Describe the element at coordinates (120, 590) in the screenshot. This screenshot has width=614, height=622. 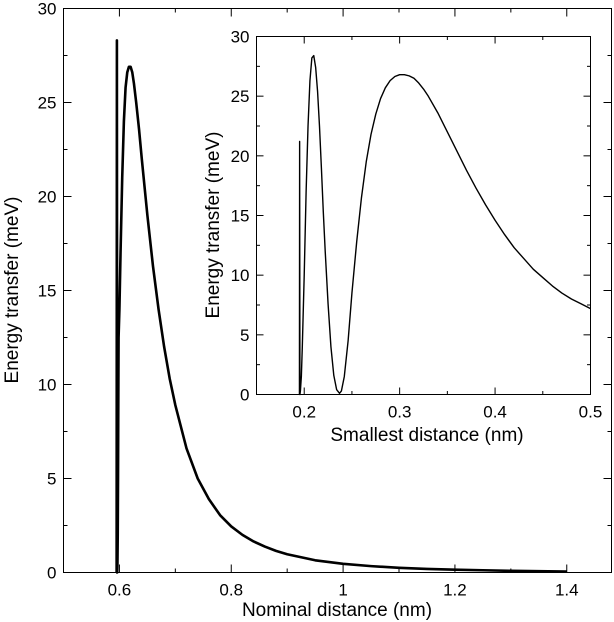
I see `main-x-tick-label: 0.6` at that location.